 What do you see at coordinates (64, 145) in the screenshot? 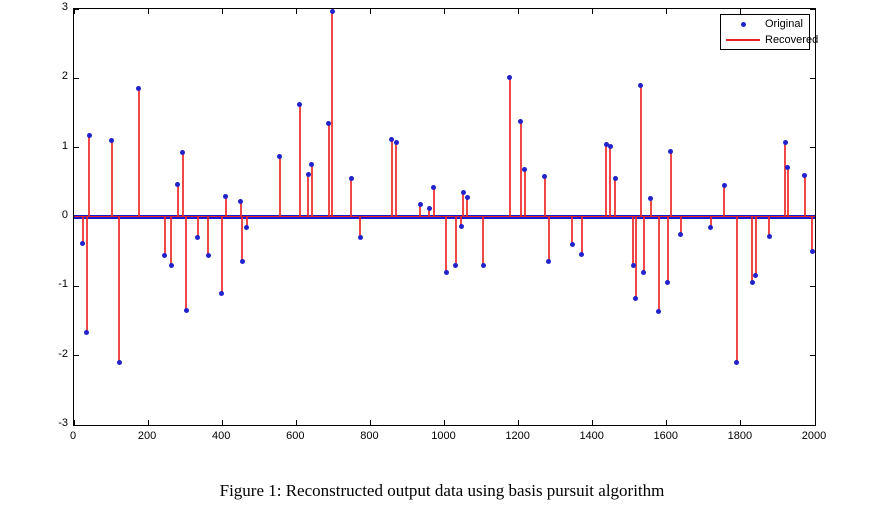
I see `y-axis-tick-label: 1` at bounding box center [64, 145].